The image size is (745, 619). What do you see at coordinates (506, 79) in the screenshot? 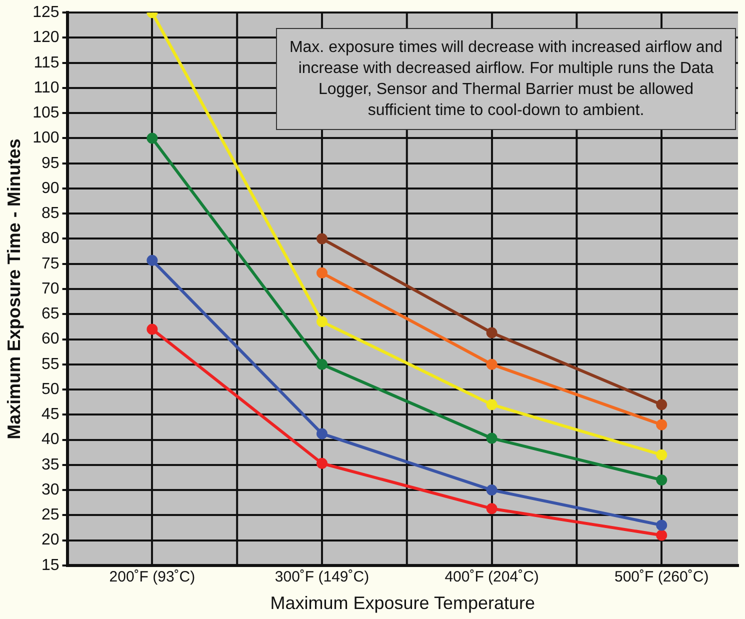
I see `annotation: Max. exposure times will decrease with increased airflow and increase with decreased airflow. For multiple runs the Data Logger, Sensor and Thermal Barrier must be allowed sufficient time to cool-down to ambient.` at bounding box center [506, 79].